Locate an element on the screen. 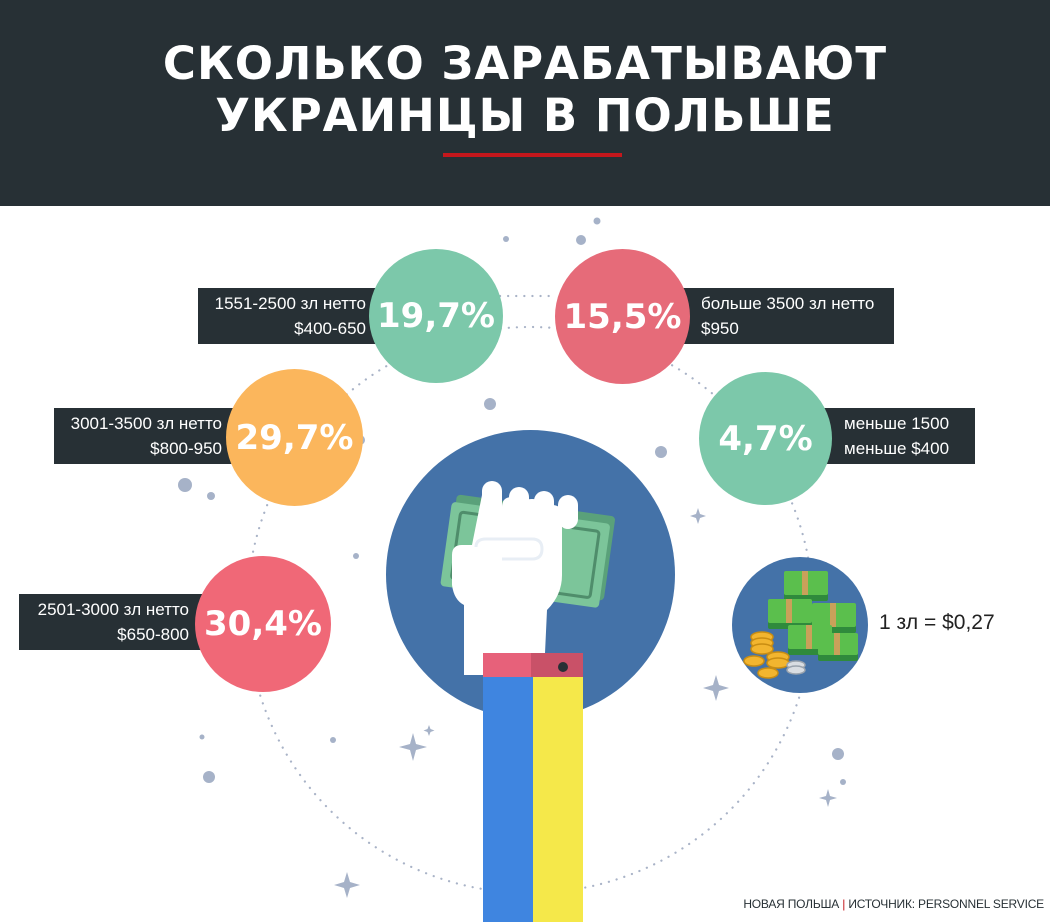  salary-range: 3001-3500 зл нетто is located at coordinates (146, 423).